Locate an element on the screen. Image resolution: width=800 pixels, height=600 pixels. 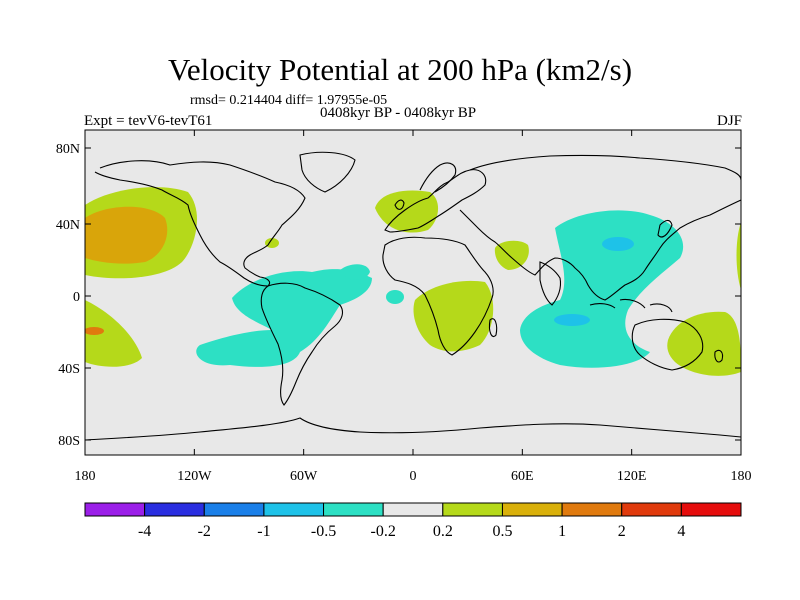
stats-text: rmsd= 0.214404 diff= 1.97955e-05 is located at coordinates (289, 100).